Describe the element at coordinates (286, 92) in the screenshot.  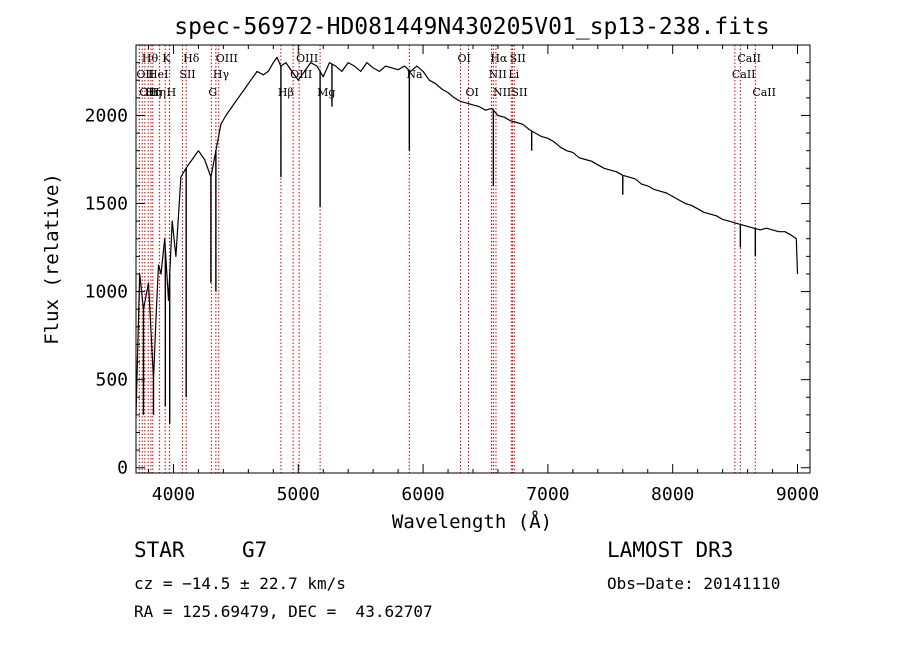
I see `line-marker-label: Hβ` at that location.